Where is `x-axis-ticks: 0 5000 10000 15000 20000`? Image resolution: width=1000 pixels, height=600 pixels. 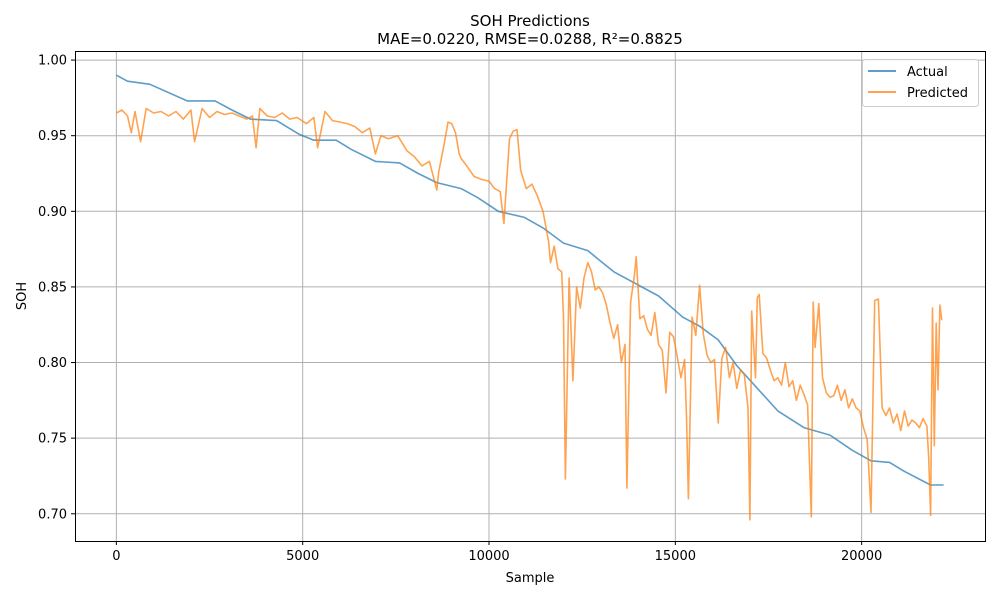 x-axis-ticks: 0 5000 10000 15000 20000 is located at coordinates (497, 552).